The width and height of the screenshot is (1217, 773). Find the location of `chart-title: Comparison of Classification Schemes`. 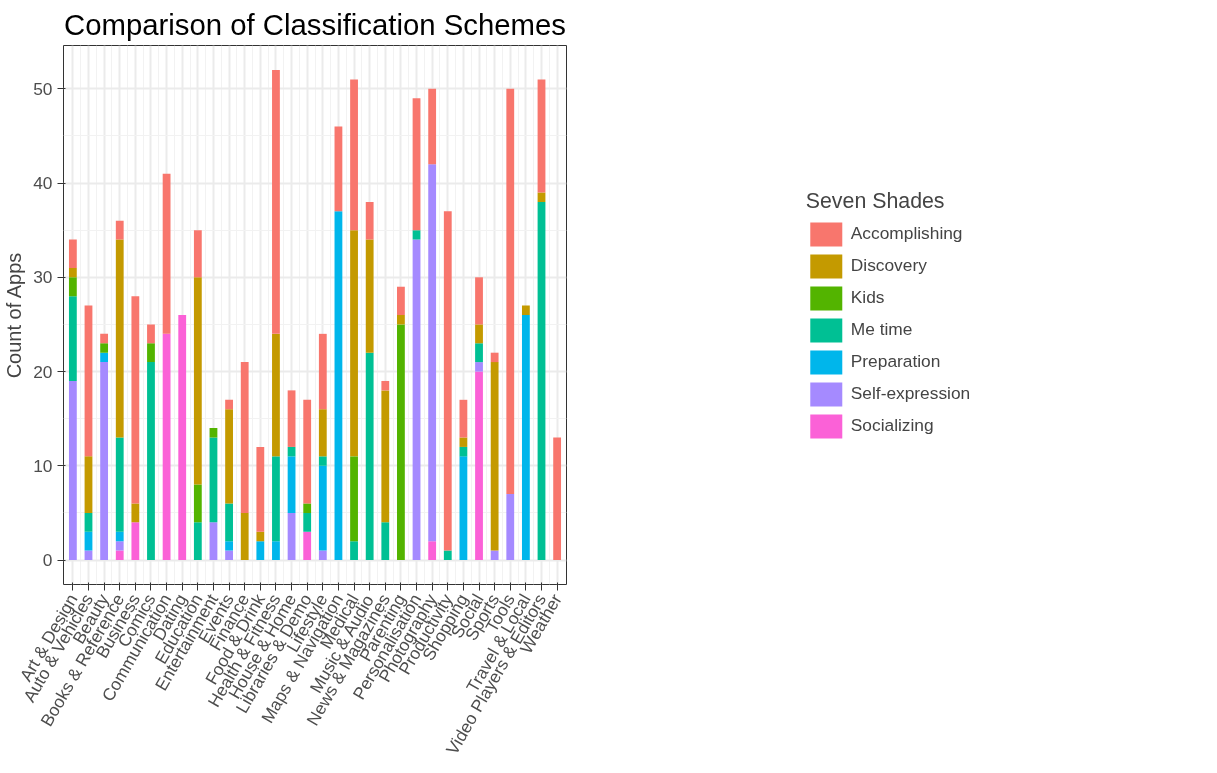

chart-title: Comparison of Classification Schemes is located at coordinates (315, 24).